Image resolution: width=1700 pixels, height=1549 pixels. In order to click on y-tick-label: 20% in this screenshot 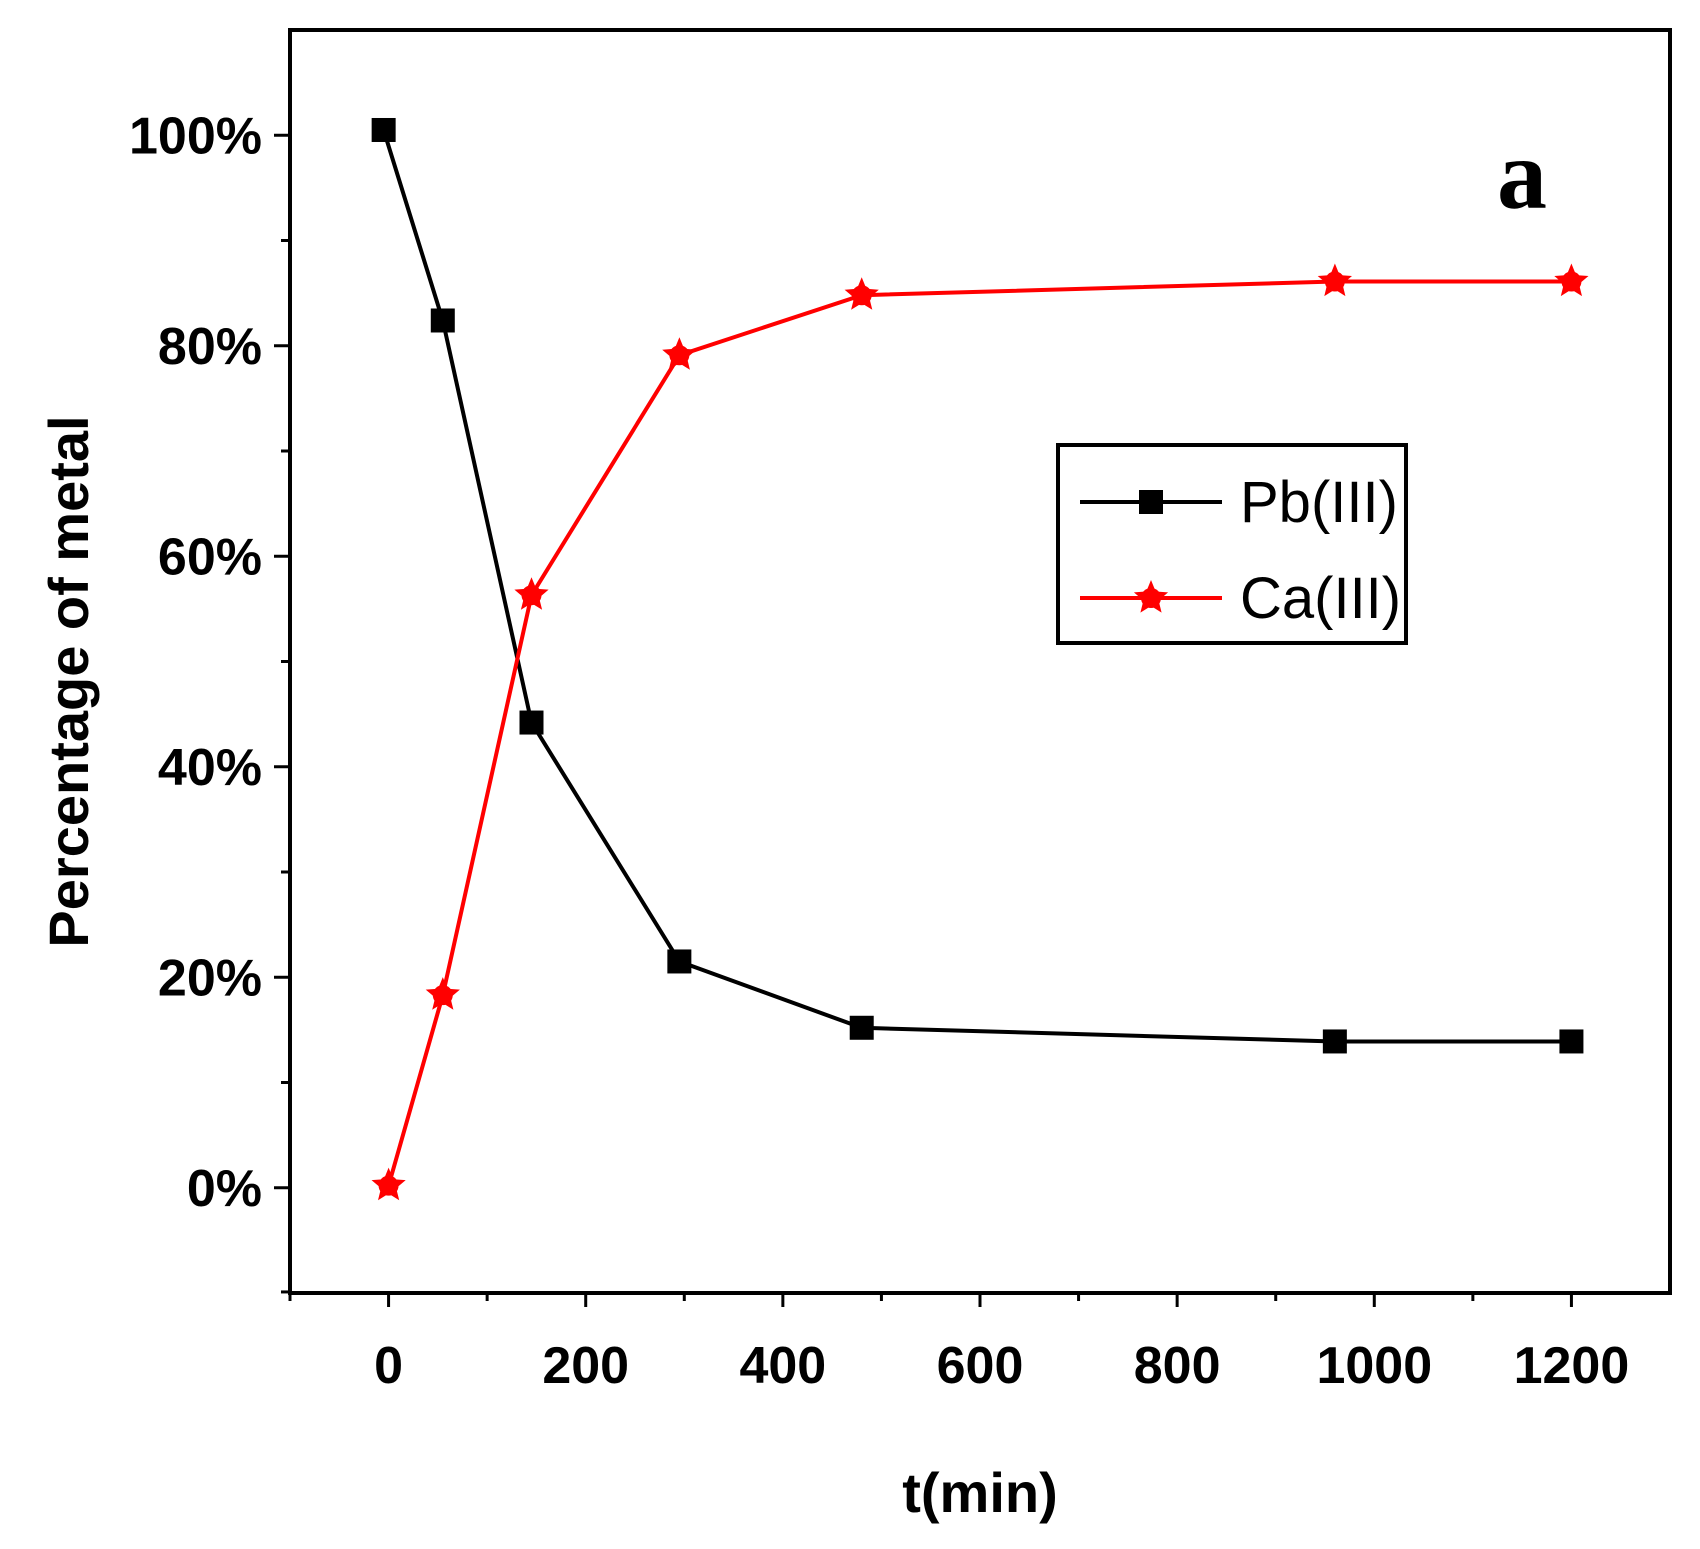, I will do `click(210, 978)`.